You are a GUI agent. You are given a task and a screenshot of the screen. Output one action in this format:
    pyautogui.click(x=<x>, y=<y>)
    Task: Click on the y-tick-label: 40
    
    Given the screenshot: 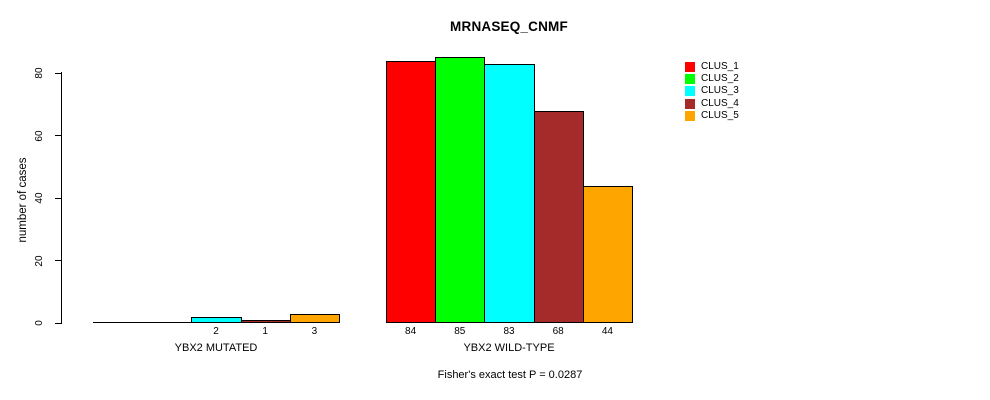 What is the action you would take?
    pyautogui.click(x=39, y=198)
    